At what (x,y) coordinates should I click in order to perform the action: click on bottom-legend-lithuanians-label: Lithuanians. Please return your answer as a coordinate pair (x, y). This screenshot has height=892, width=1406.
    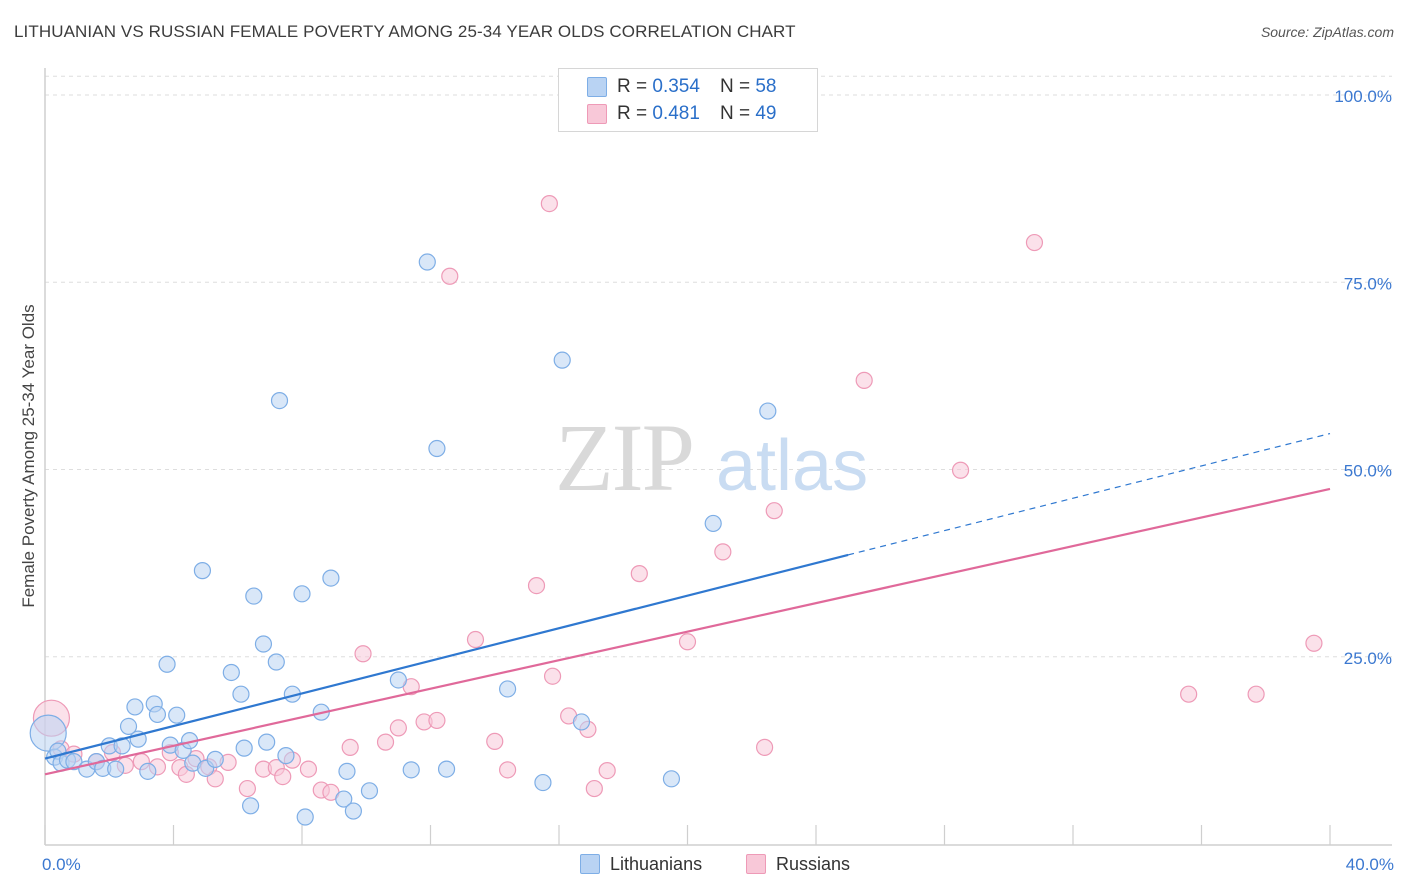
    Looking at the image, I should click on (656, 863).